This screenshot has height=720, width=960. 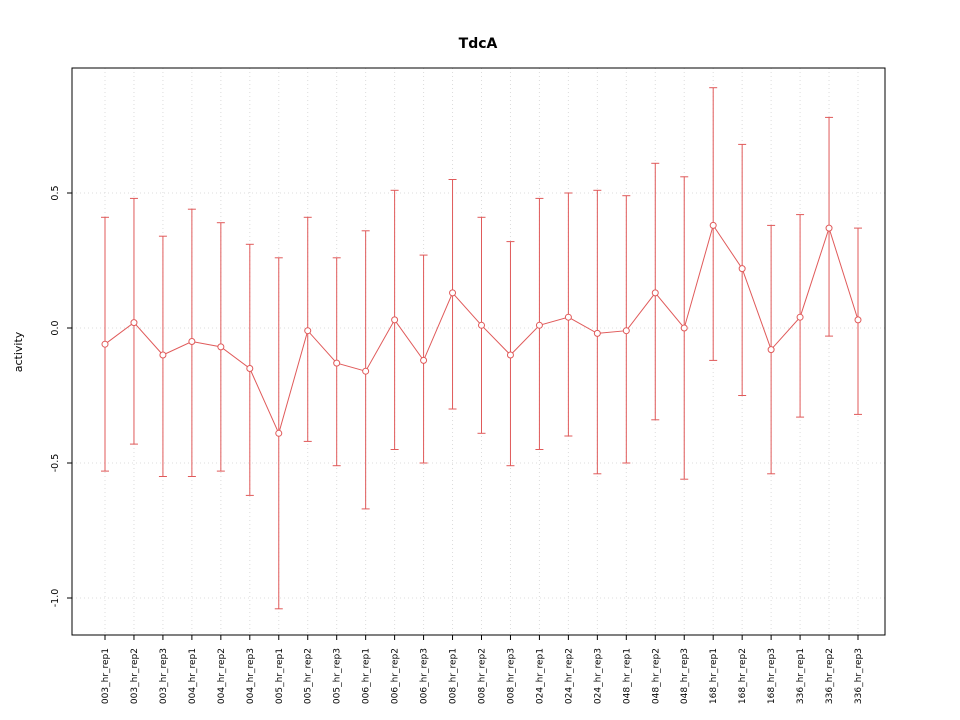 What do you see at coordinates (598, 676) in the screenshot?
I see `x-tick-label: 024_hr_rep3` at bounding box center [598, 676].